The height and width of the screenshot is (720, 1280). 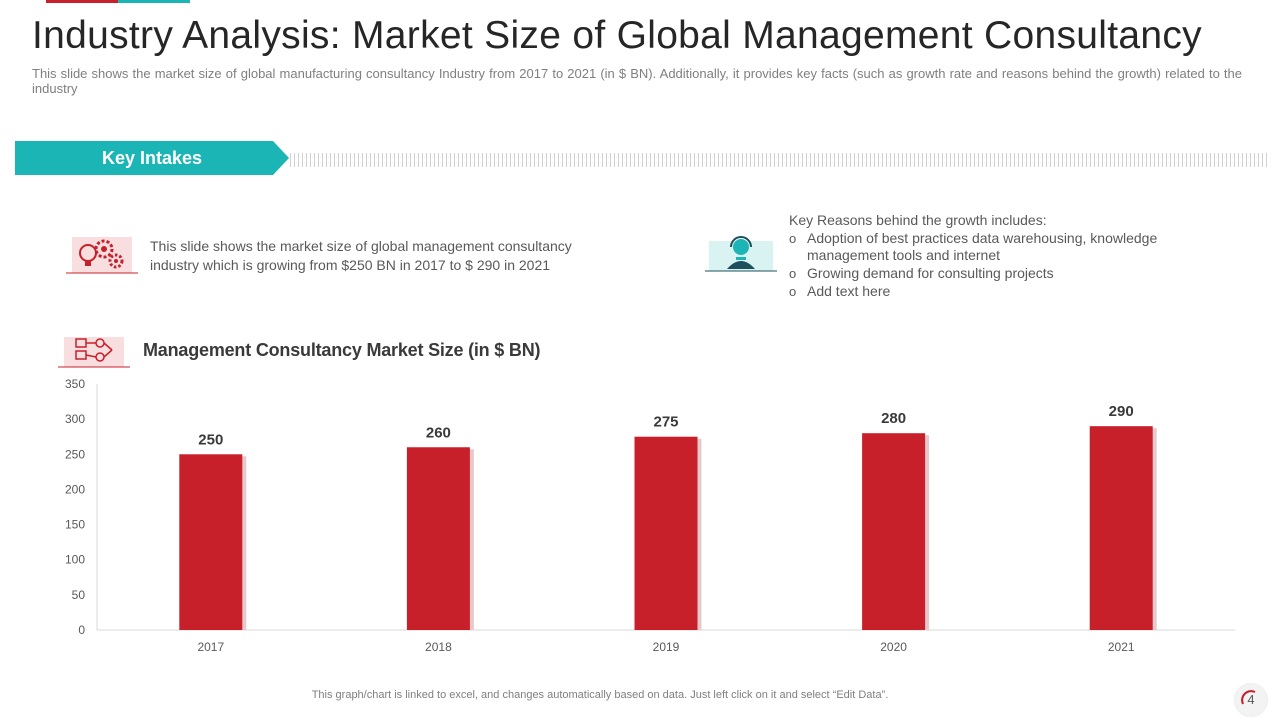 What do you see at coordinates (918, 220) in the screenshot?
I see `reasons-heading: Key Reasons behind the growth includes:` at bounding box center [918, 220].